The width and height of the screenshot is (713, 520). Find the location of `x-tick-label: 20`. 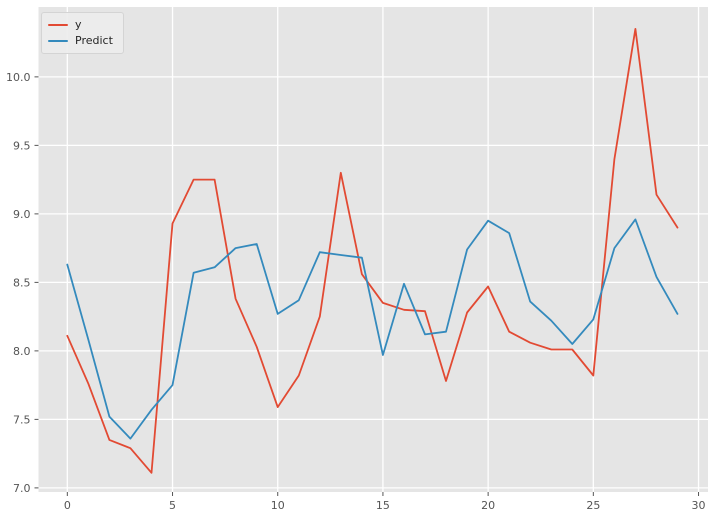

x-tick-label: 20 is located at coordinates (488, 505).